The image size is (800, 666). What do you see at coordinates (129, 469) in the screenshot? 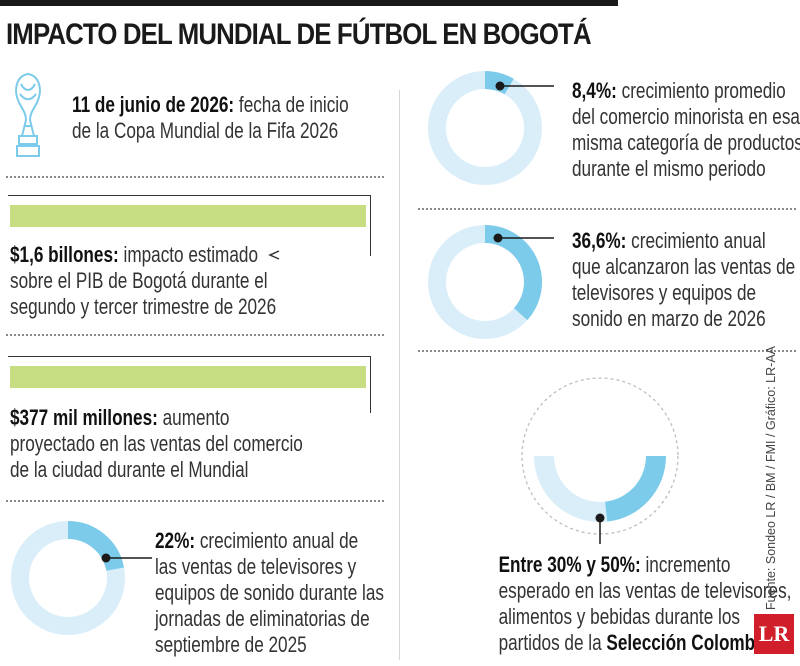
I see `fact-ventas-line-3: de la ciudad durante el Mundial` at bounding box center [129, 469].